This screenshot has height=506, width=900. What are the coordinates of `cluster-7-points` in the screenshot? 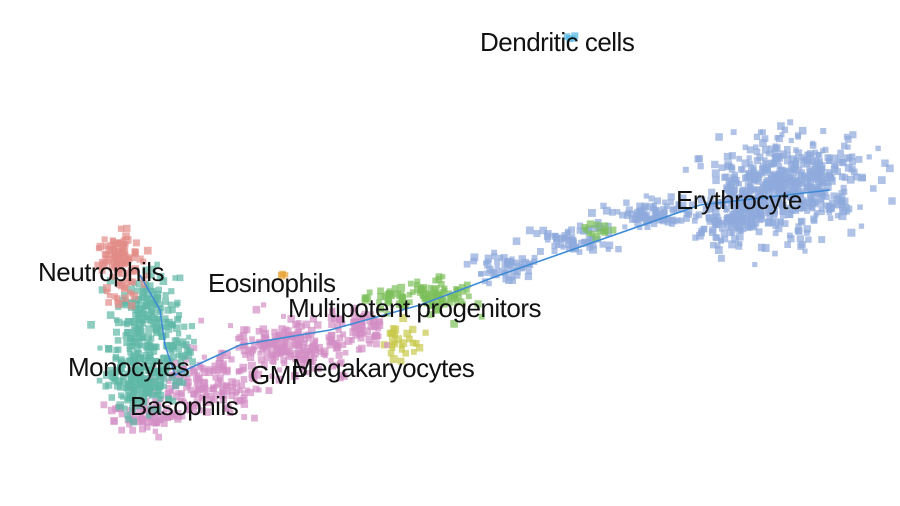 It's located at (283, 275).